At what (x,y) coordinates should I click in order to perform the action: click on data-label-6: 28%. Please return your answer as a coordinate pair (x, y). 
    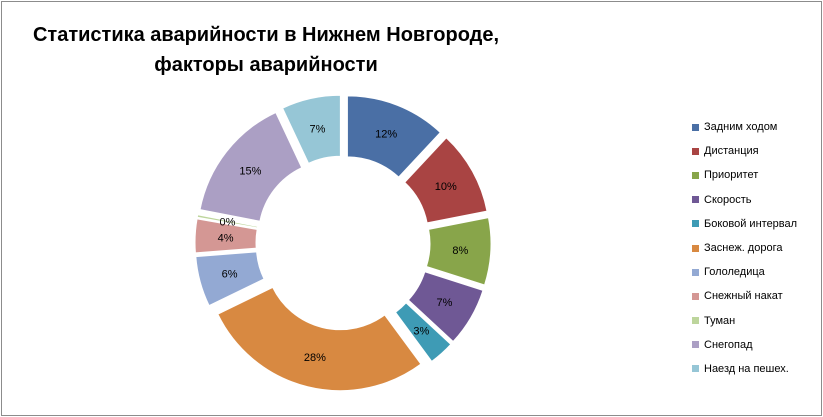
    Looking at the image, I should click on (315, 358).